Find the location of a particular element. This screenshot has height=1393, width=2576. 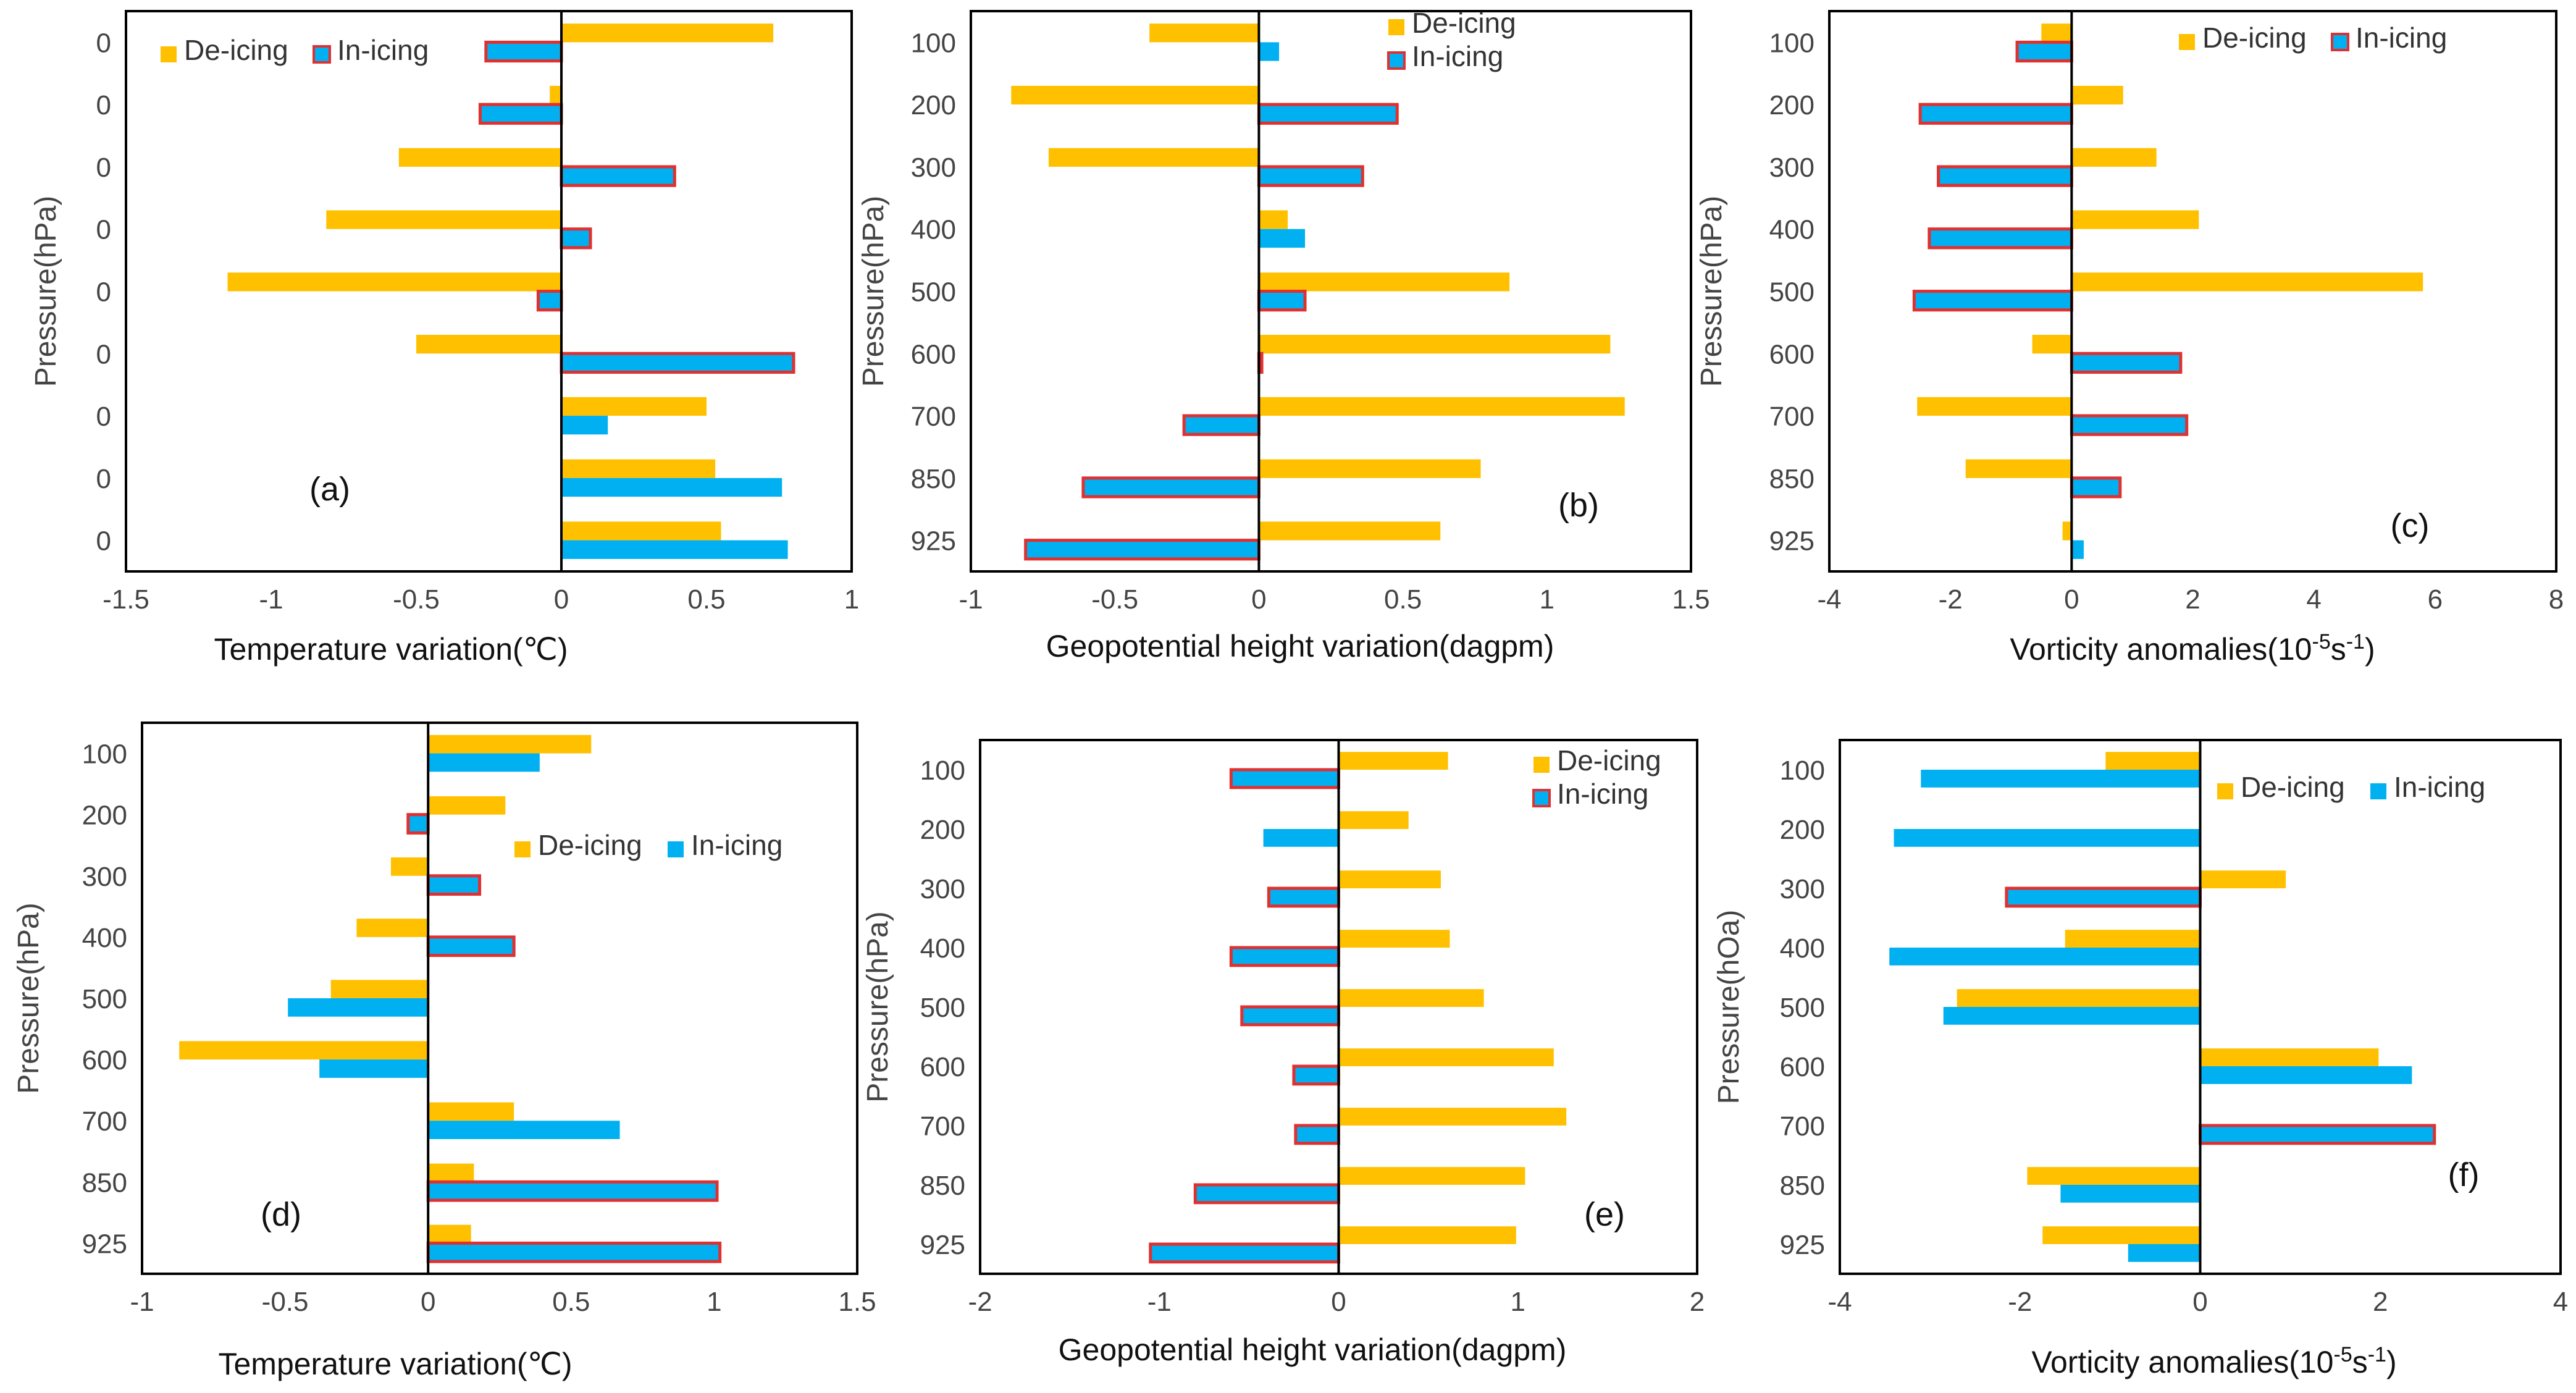

legend-swatch-inicing is located at coordinates (1396, 61).